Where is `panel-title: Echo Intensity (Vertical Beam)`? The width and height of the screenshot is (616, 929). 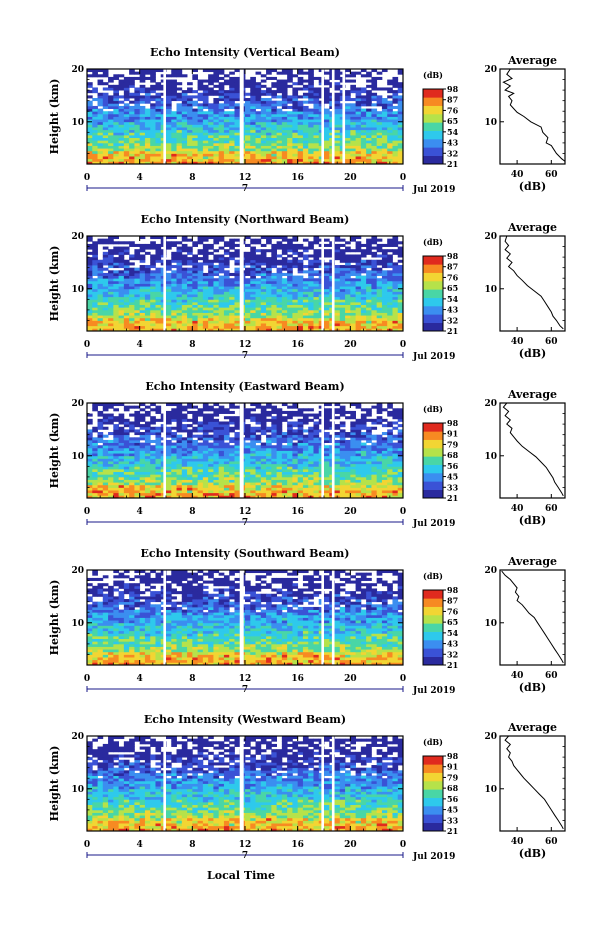 panel-title: Echo Intensity (Vertical Beam) is located at coordinates (245, 52).